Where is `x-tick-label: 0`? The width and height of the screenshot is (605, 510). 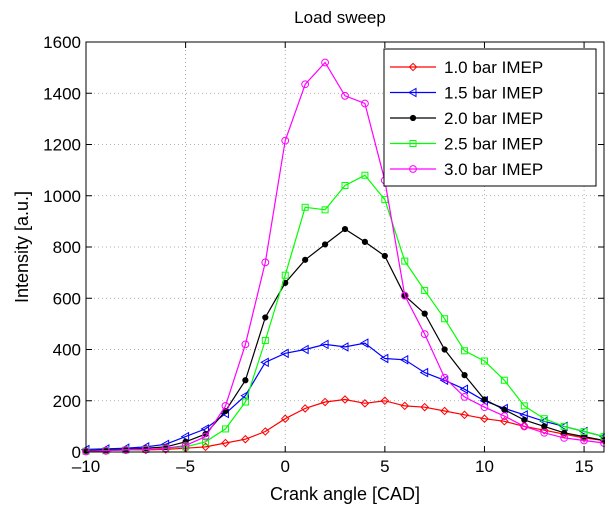 x-tick-label: 0 is located at coordinates (284, 466).